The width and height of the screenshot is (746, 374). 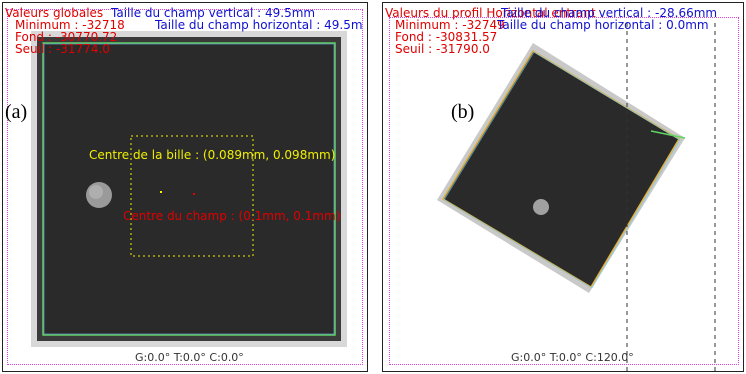 I want to click on minimum-value: Minimum : -32718, so click(x=70, y=25).